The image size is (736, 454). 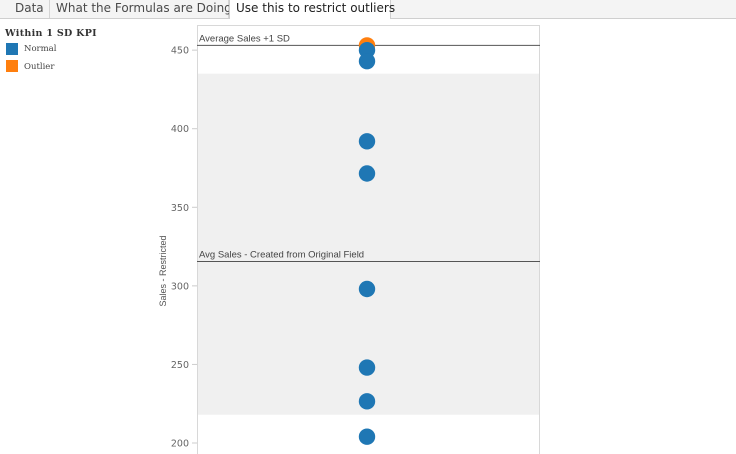 I want to click on legend-title: Within 1 SD KPI, so click(x=51, y=33).